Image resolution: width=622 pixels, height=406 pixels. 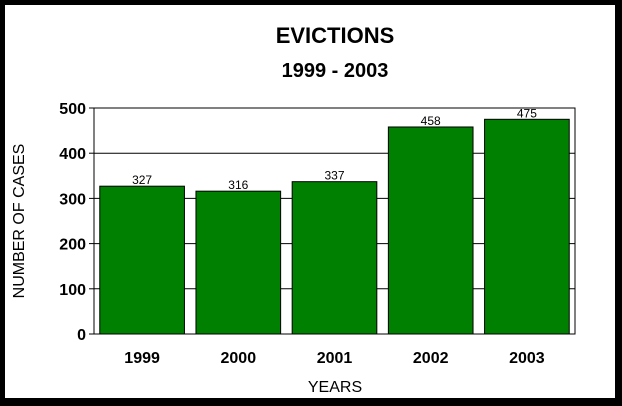 I want to click on data-label-2000: 316, so click(x=238, y=185).